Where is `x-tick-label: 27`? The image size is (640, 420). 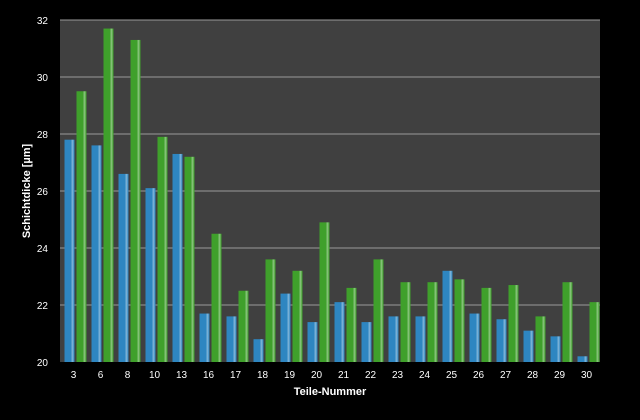
x-tick-label: 27 is located at coordinates (506, 375).